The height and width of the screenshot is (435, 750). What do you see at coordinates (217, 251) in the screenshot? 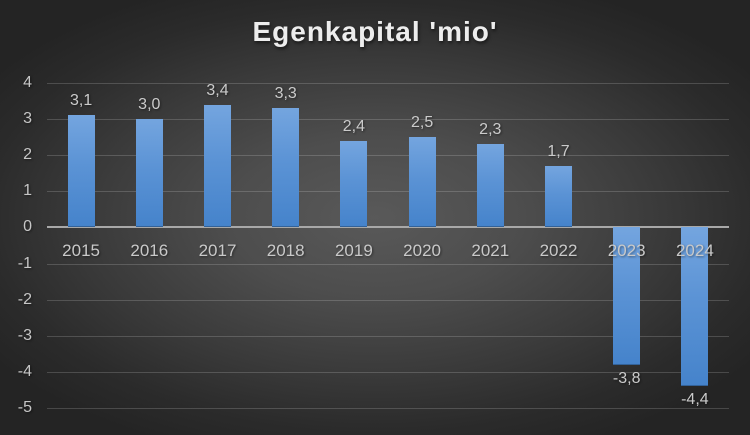
I see `x-axis-label-2017: 2017` at bounding box center [217, 251].